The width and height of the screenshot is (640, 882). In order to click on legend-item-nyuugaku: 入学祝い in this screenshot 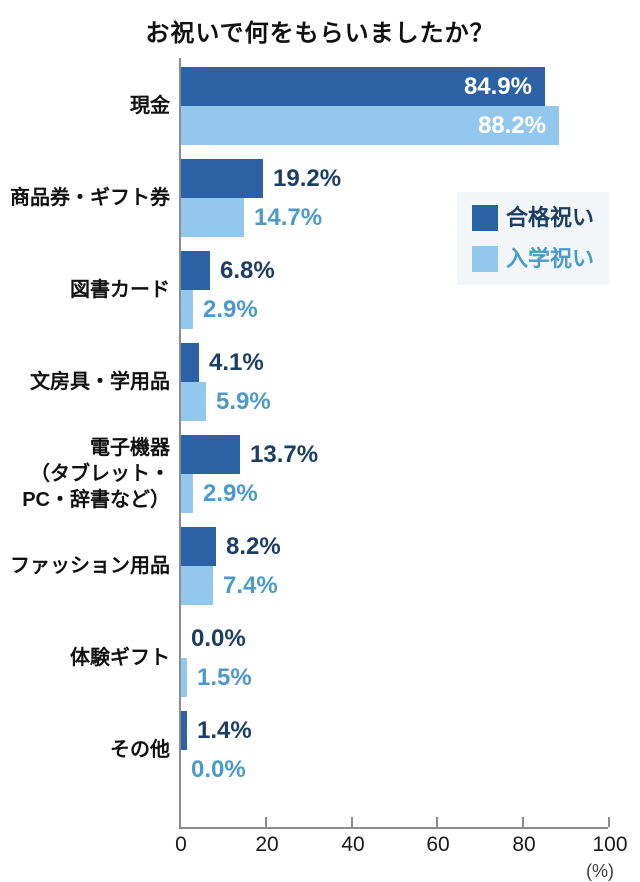, I will do `click(533, 259)`.